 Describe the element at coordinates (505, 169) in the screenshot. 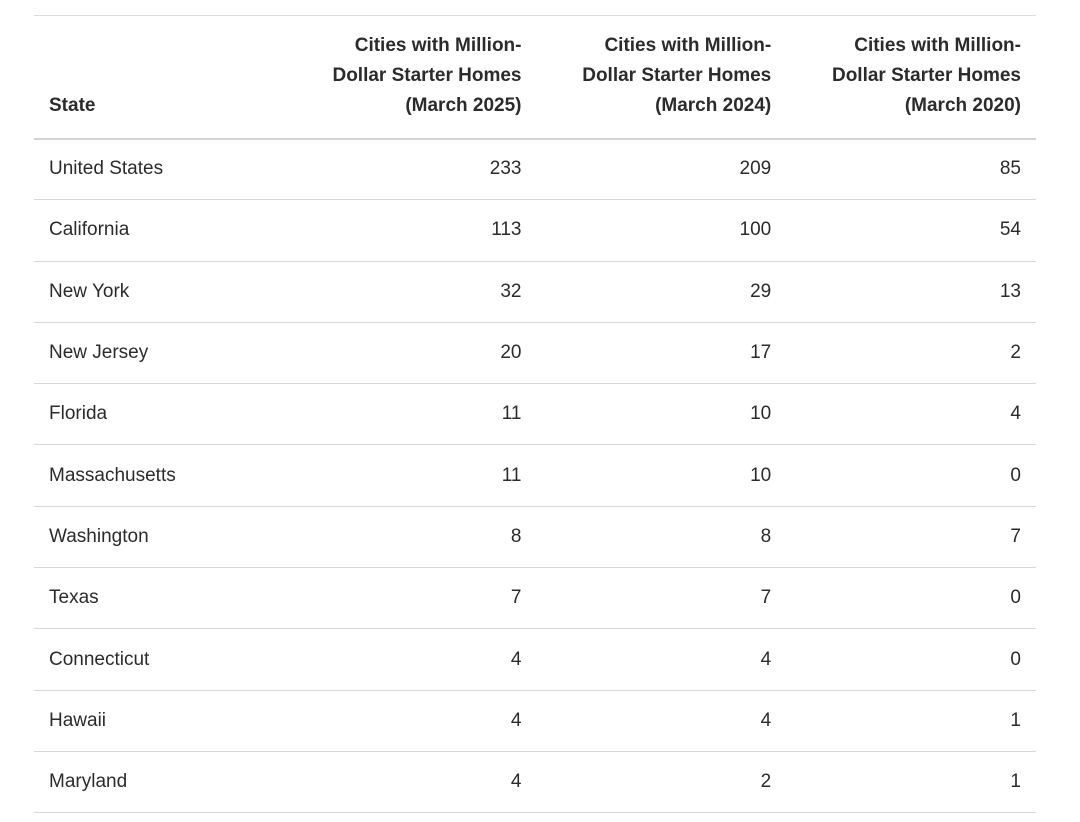

I see `count-cell: 233` at that location.